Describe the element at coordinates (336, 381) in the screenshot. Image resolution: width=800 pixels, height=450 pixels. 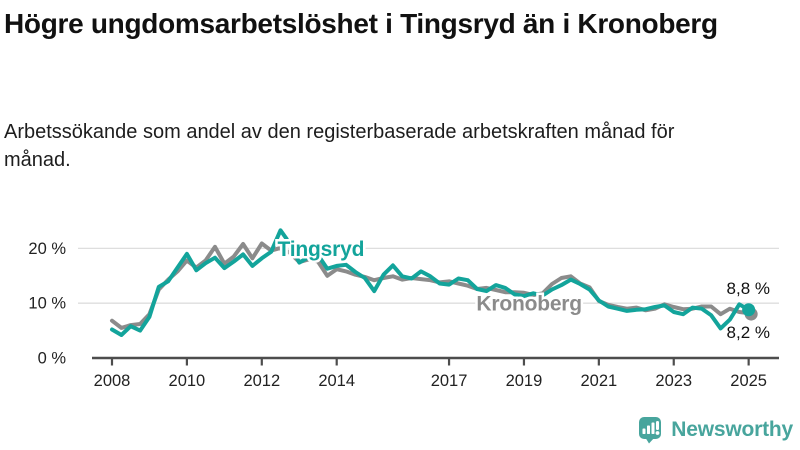
I see `x-tick-label-2014: 2014` at that location.